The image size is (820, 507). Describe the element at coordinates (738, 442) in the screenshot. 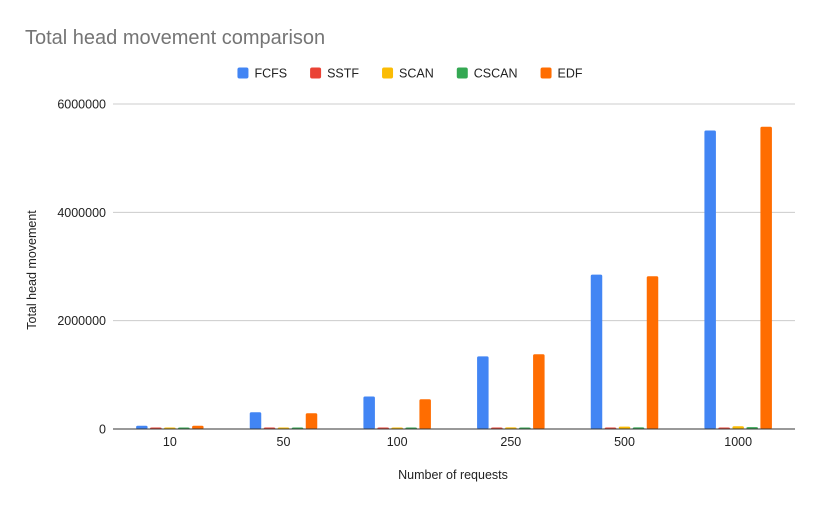

I see `x-tick-label: 1000` at that location.